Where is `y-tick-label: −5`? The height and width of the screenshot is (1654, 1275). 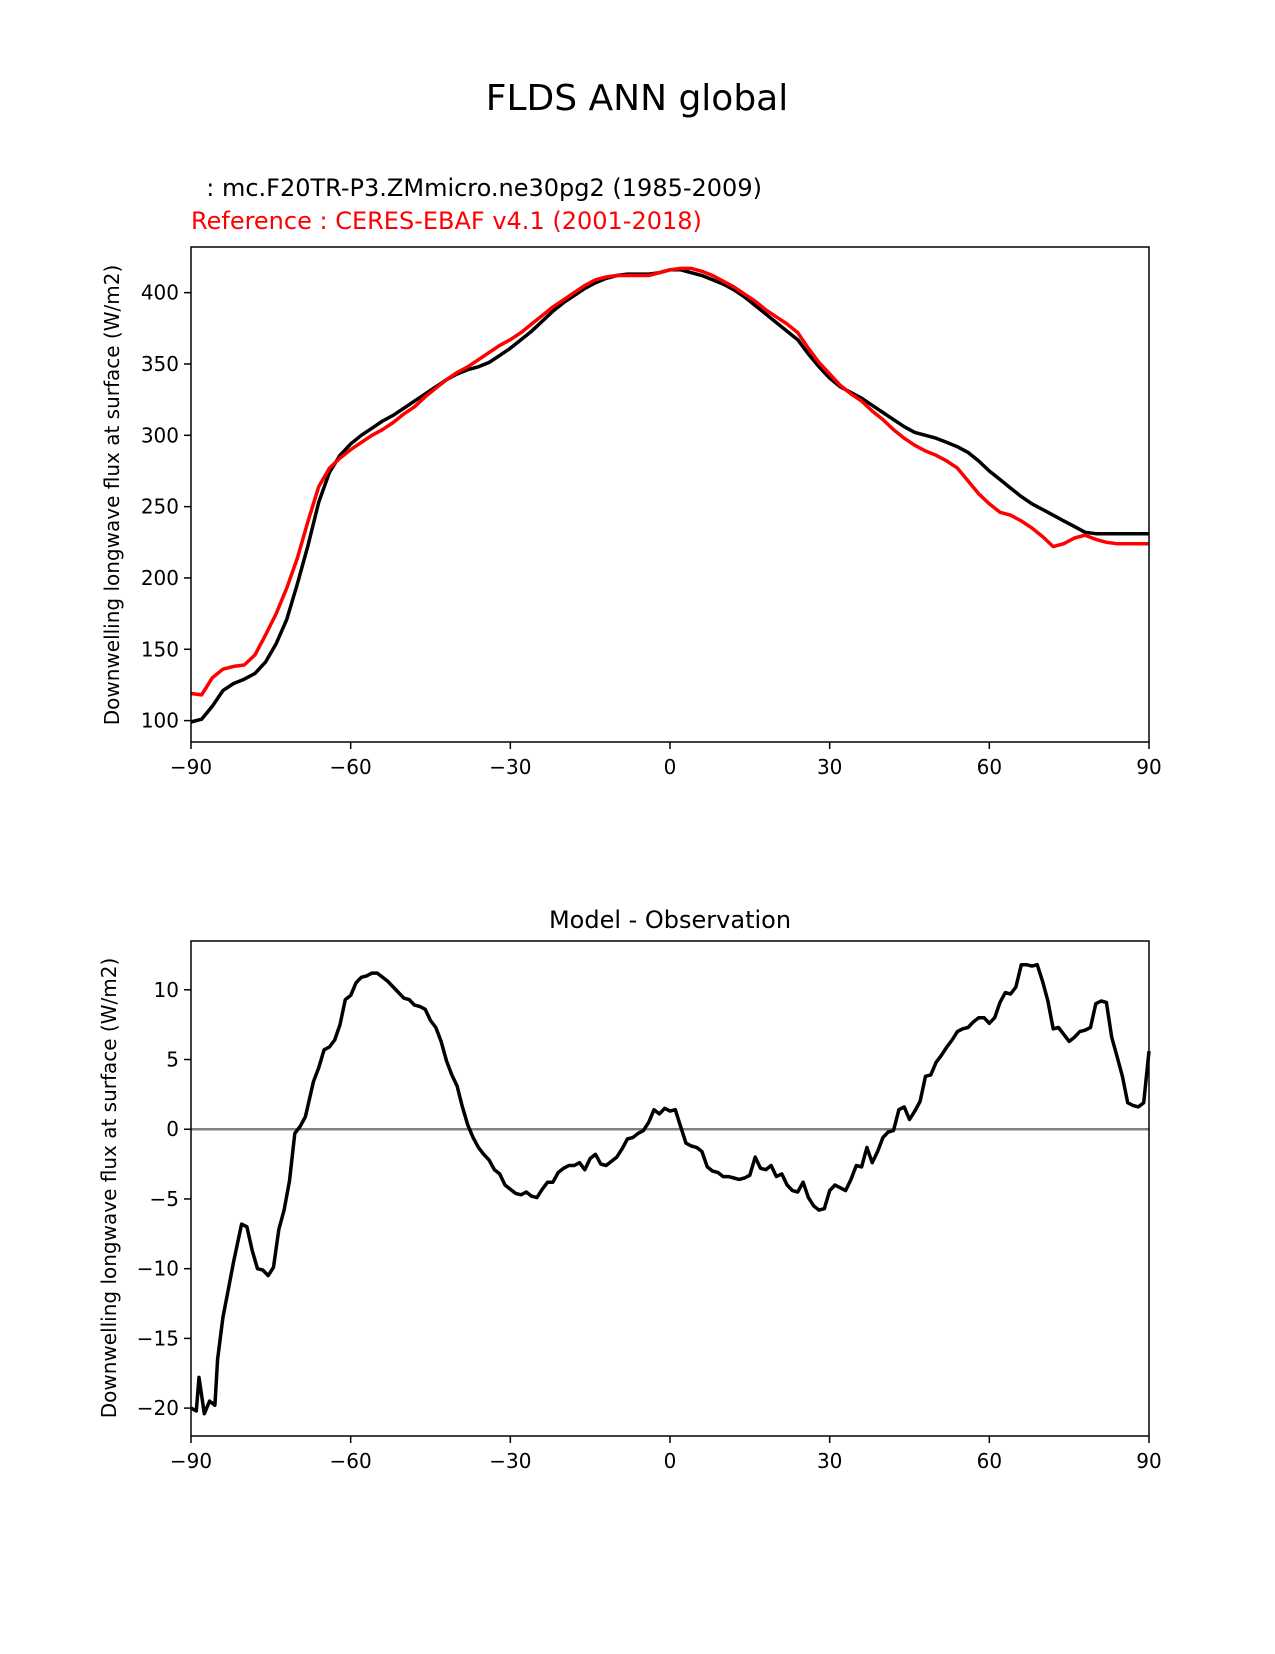
y-tick-label: −5 is located at coordinates (164, 1199).